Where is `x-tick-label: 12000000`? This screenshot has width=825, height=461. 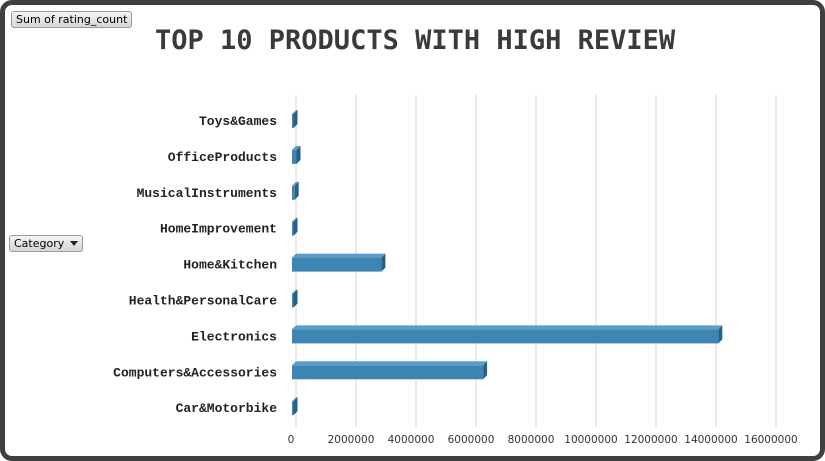 x-tick-label: 12000000 is located at coordinates (650, 440).